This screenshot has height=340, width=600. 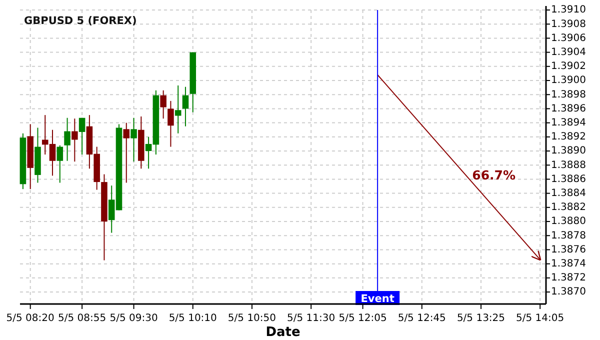 What do you see at coordinates (568, 236) in the screenshot?
I see `y-tick-label: 1.3878` at bounding box center [568, 236].